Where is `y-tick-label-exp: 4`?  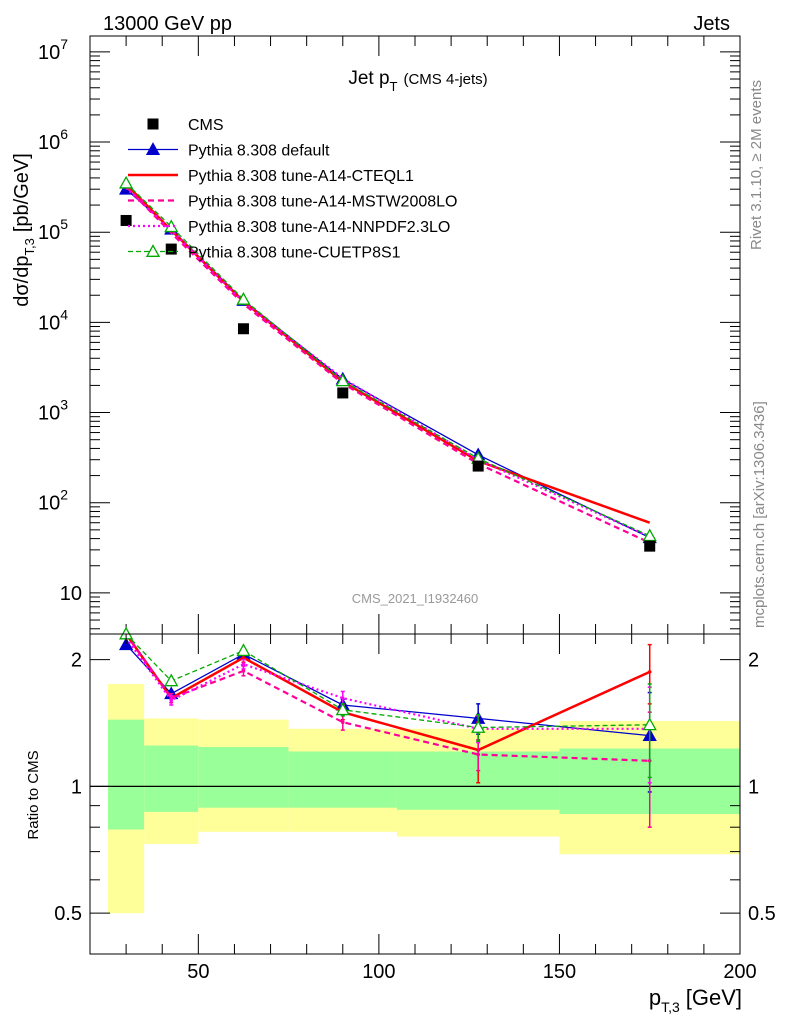
y-tick-label-exp: 4 is located at coordinates (64, 314).